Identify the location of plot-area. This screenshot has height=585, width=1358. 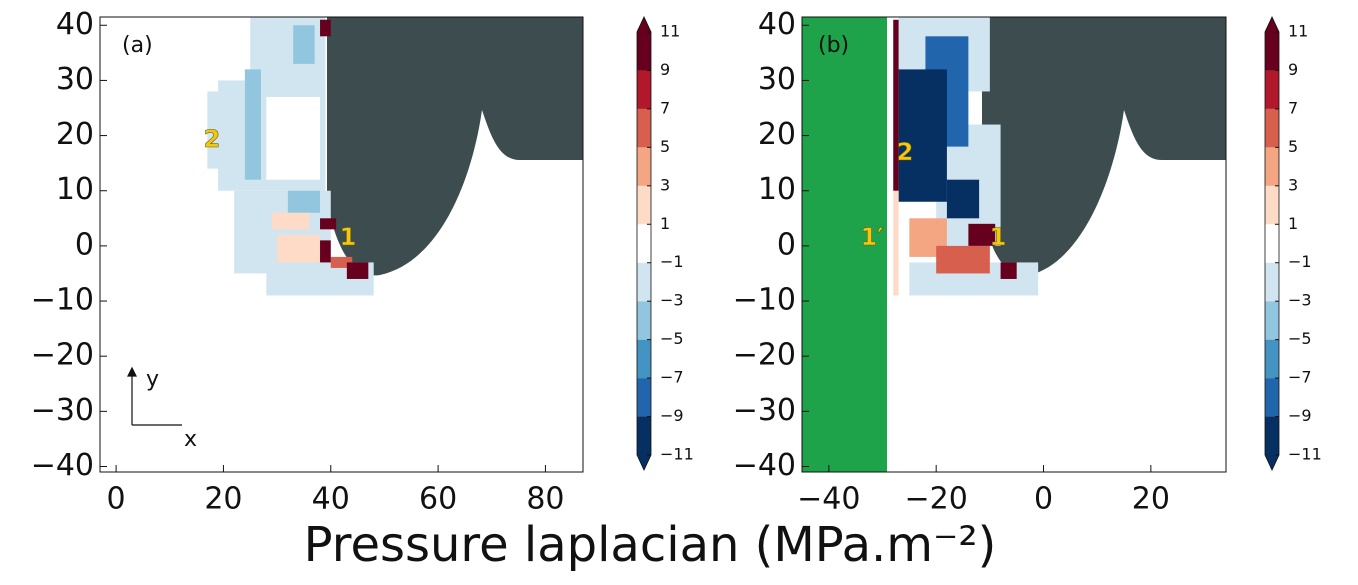
(395, 156).